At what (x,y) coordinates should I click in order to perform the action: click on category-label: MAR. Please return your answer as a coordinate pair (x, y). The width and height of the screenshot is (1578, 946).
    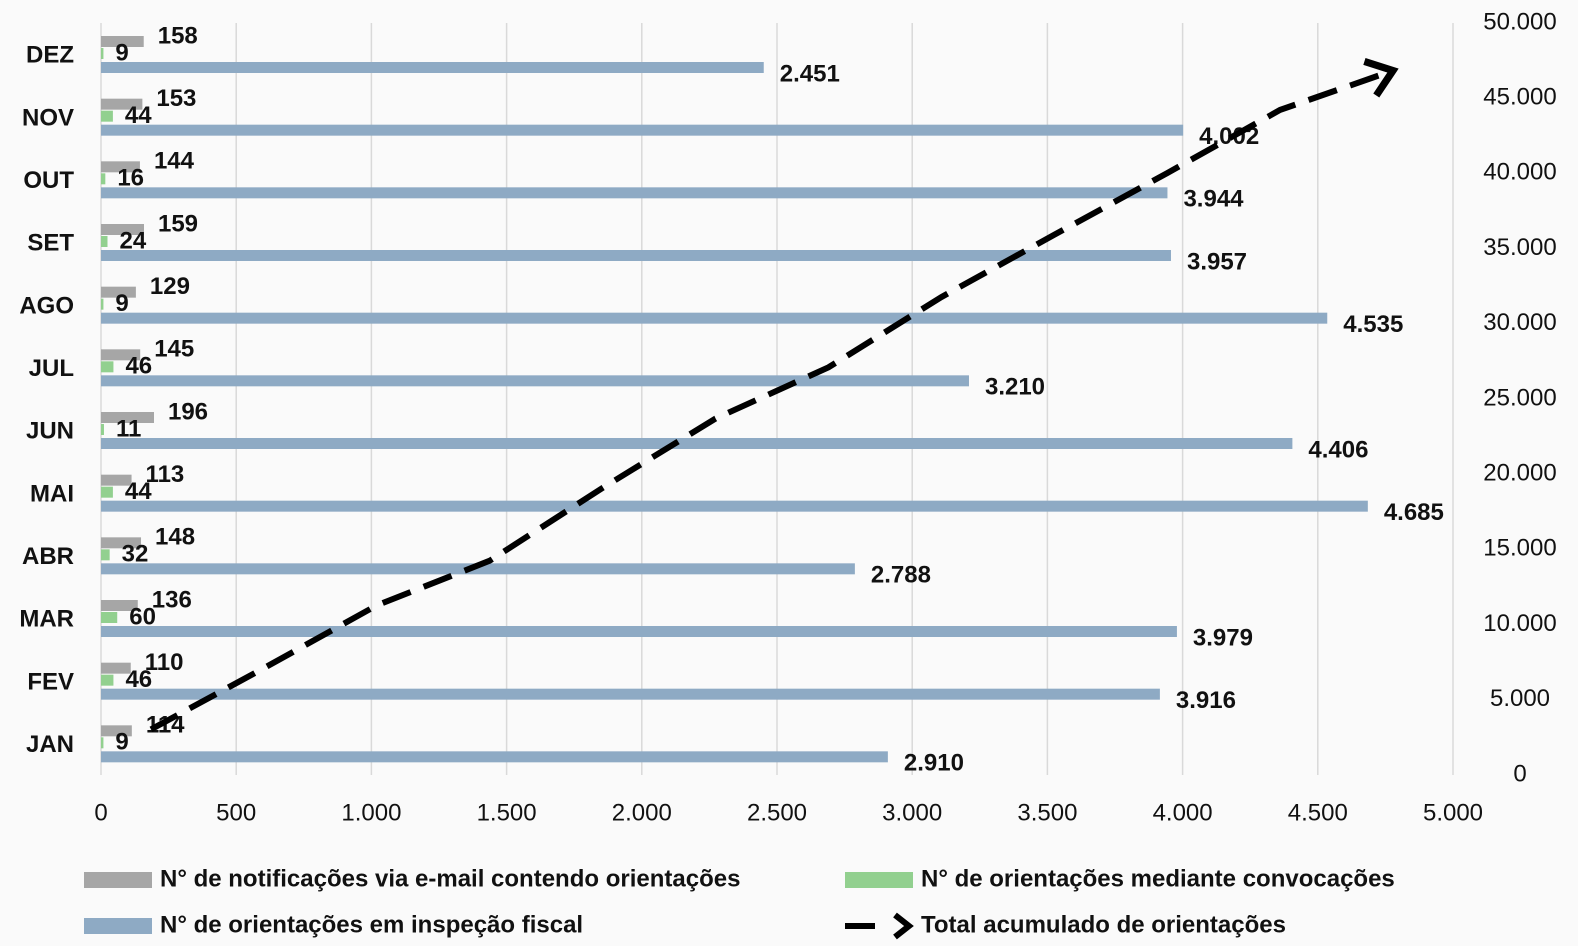
    Looking at the image, I should click on (46, 619).